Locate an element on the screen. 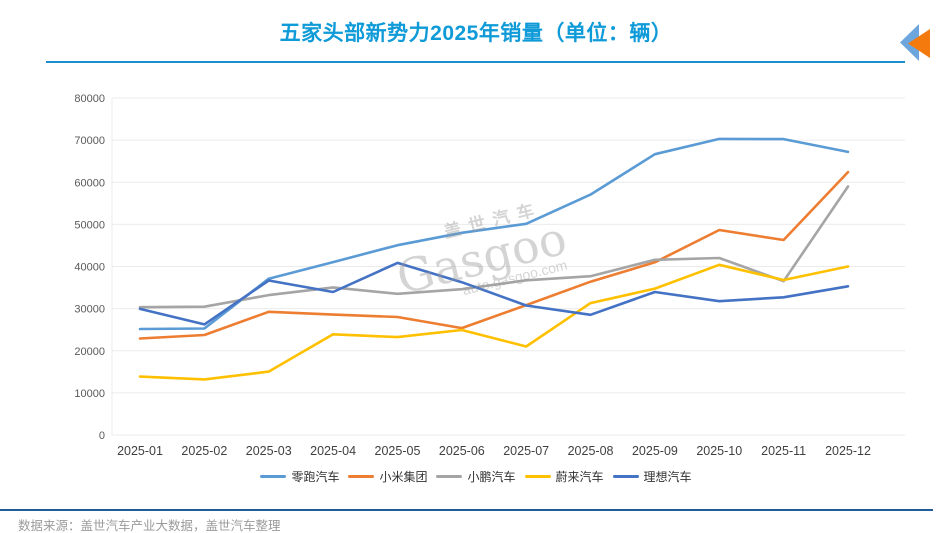 This screenshot has height=533, width=952. x-axis-tick-label: 2025-10 is located at coordinates (719, 451).